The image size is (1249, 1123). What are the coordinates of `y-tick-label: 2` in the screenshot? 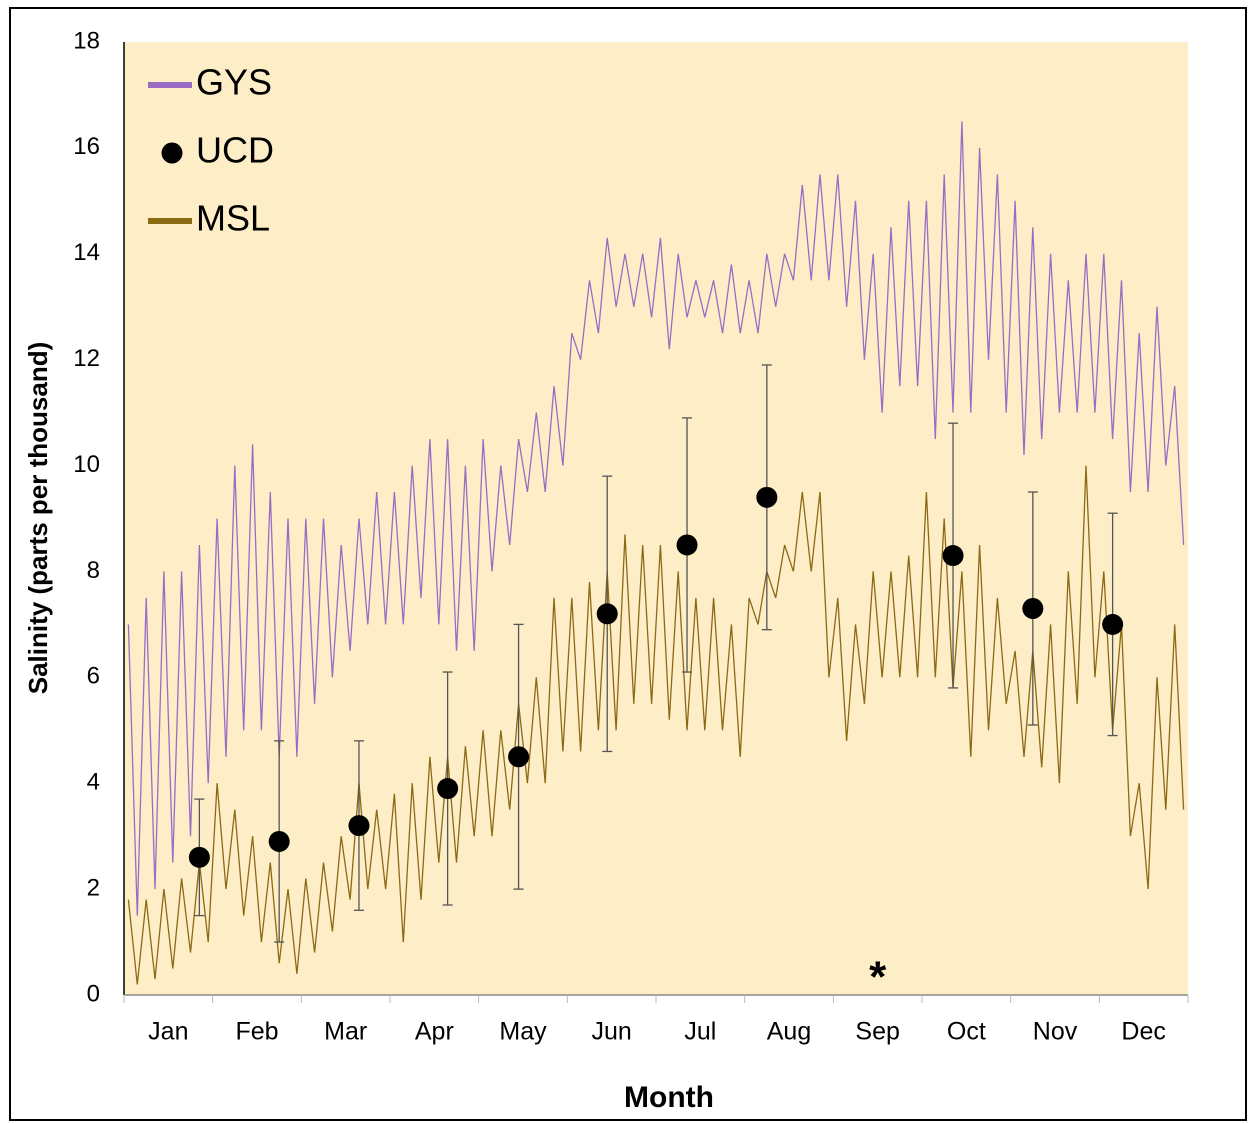 It's located at (93, 887).